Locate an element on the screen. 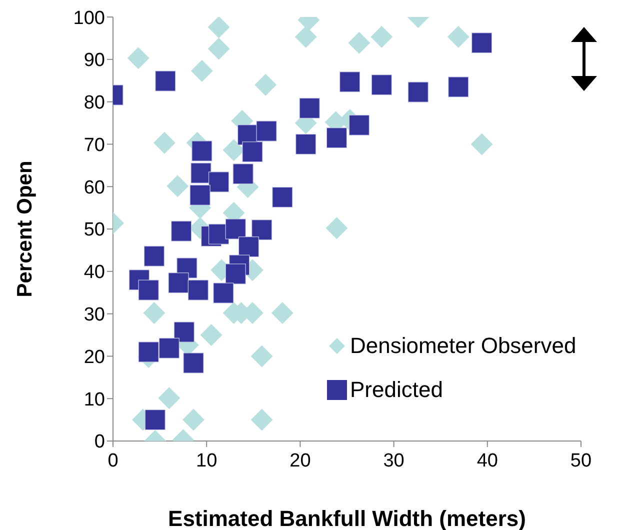 Image resolution: width=618 pixels, height=530 pixels. y-tick-label: 20 is located at coordinates (94, 357).